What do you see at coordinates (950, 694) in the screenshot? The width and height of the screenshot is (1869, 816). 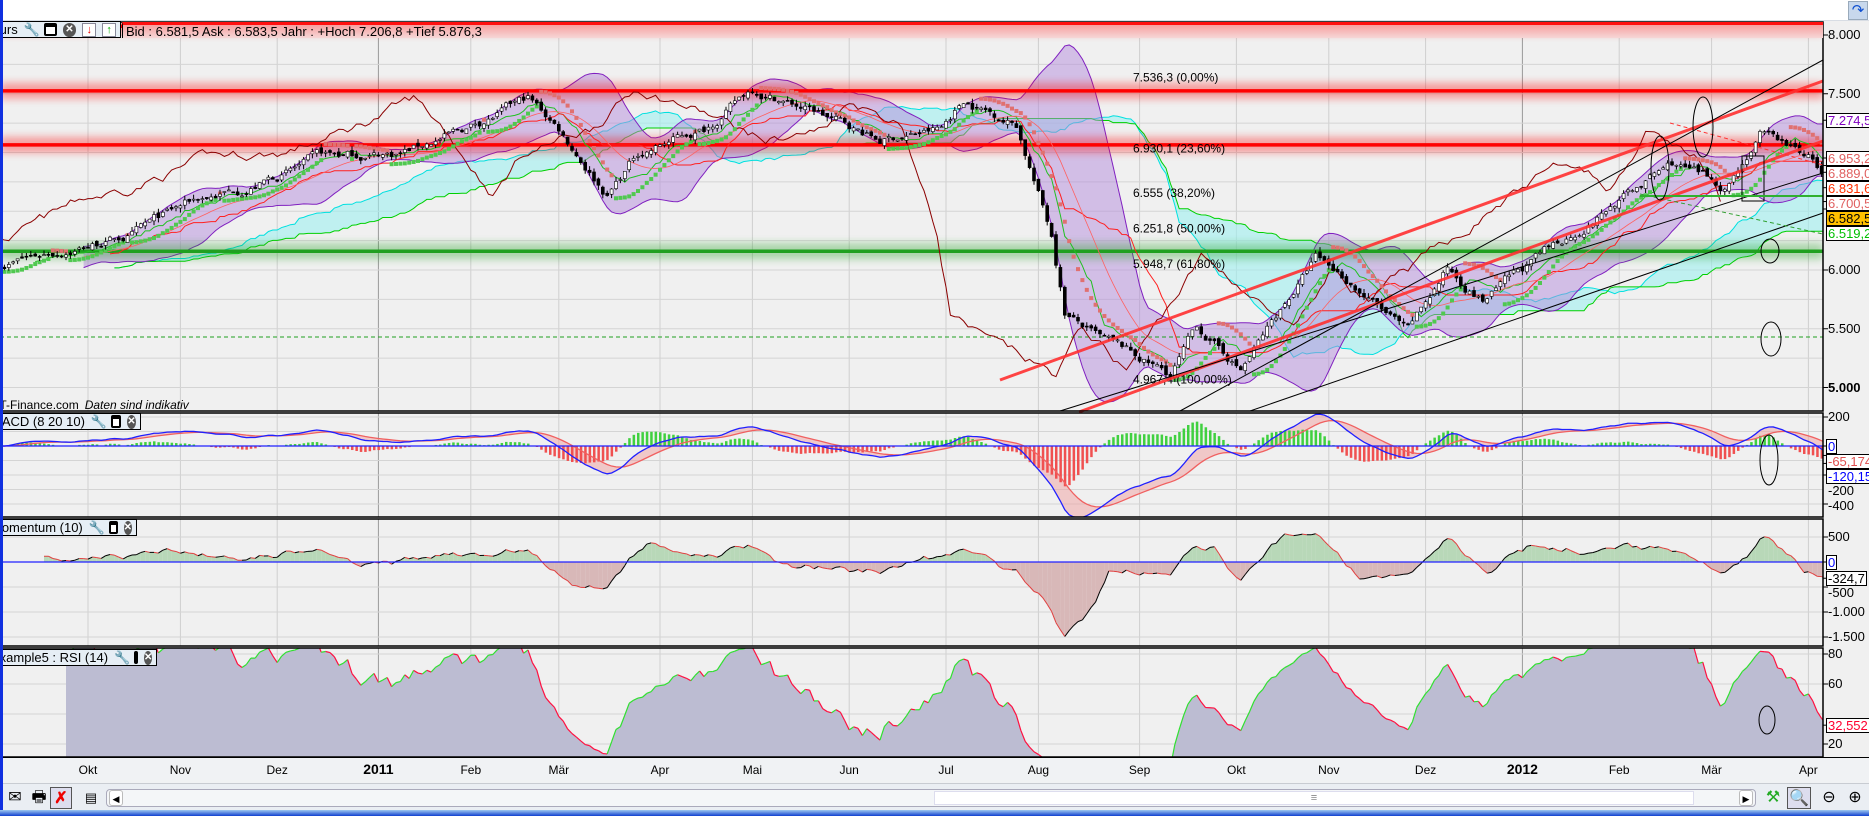 I see `rsi-panel` at bounding box center [950, 694].